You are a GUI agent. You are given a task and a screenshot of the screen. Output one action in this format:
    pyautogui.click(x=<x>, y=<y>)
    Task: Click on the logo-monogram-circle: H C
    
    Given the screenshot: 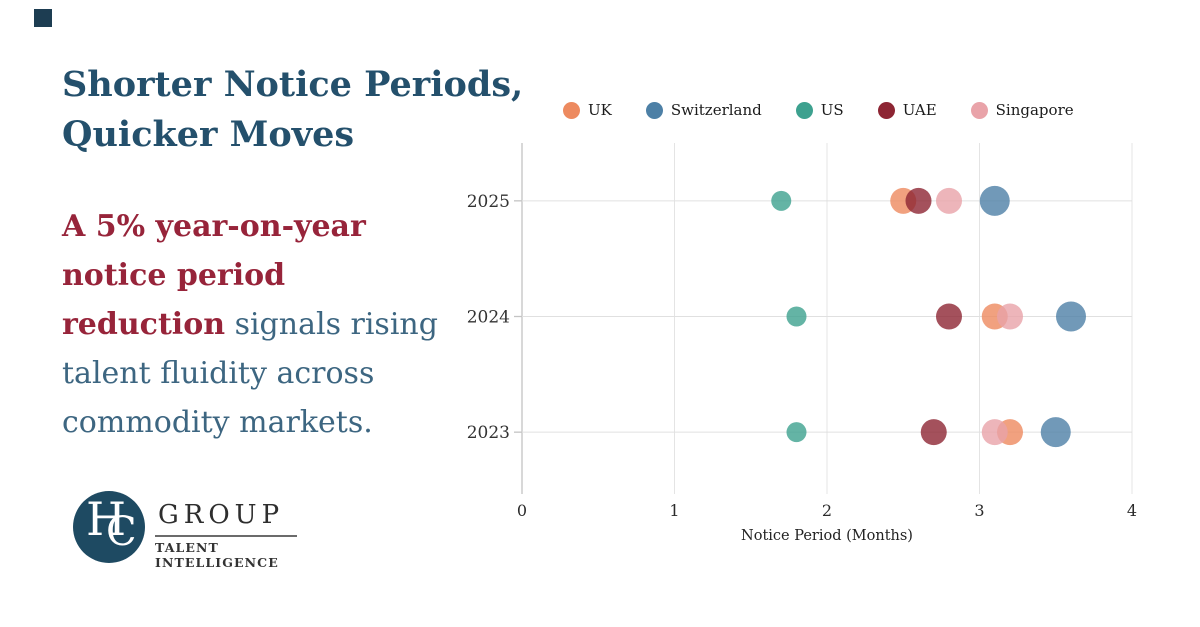 What is the action you would take?
    pyautogui.click(x=109, y=527)
    